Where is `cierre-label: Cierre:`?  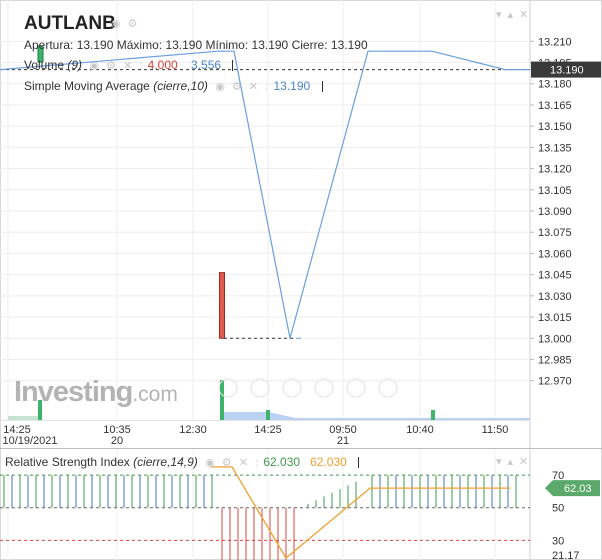
cierre-label: Cierre: is located at coordinates (309, 45).